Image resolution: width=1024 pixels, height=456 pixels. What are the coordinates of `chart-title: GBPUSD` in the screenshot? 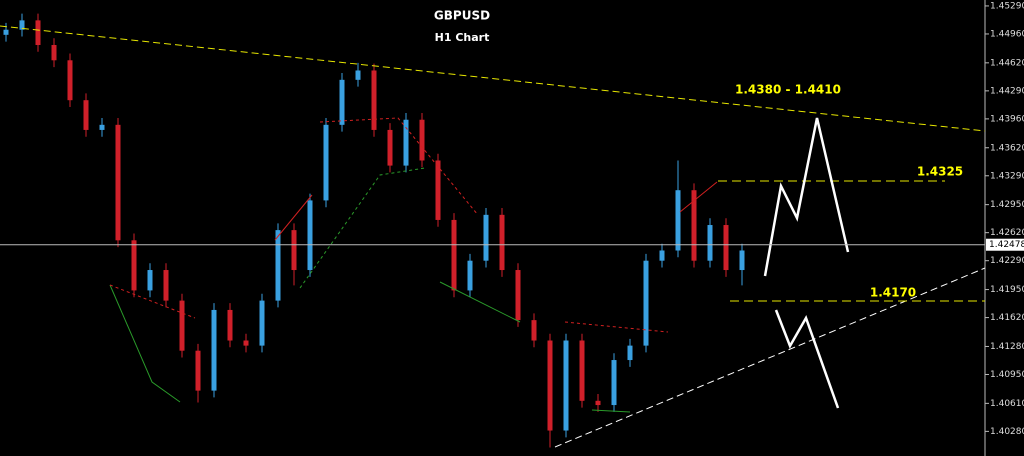 It's located at (462, 16).